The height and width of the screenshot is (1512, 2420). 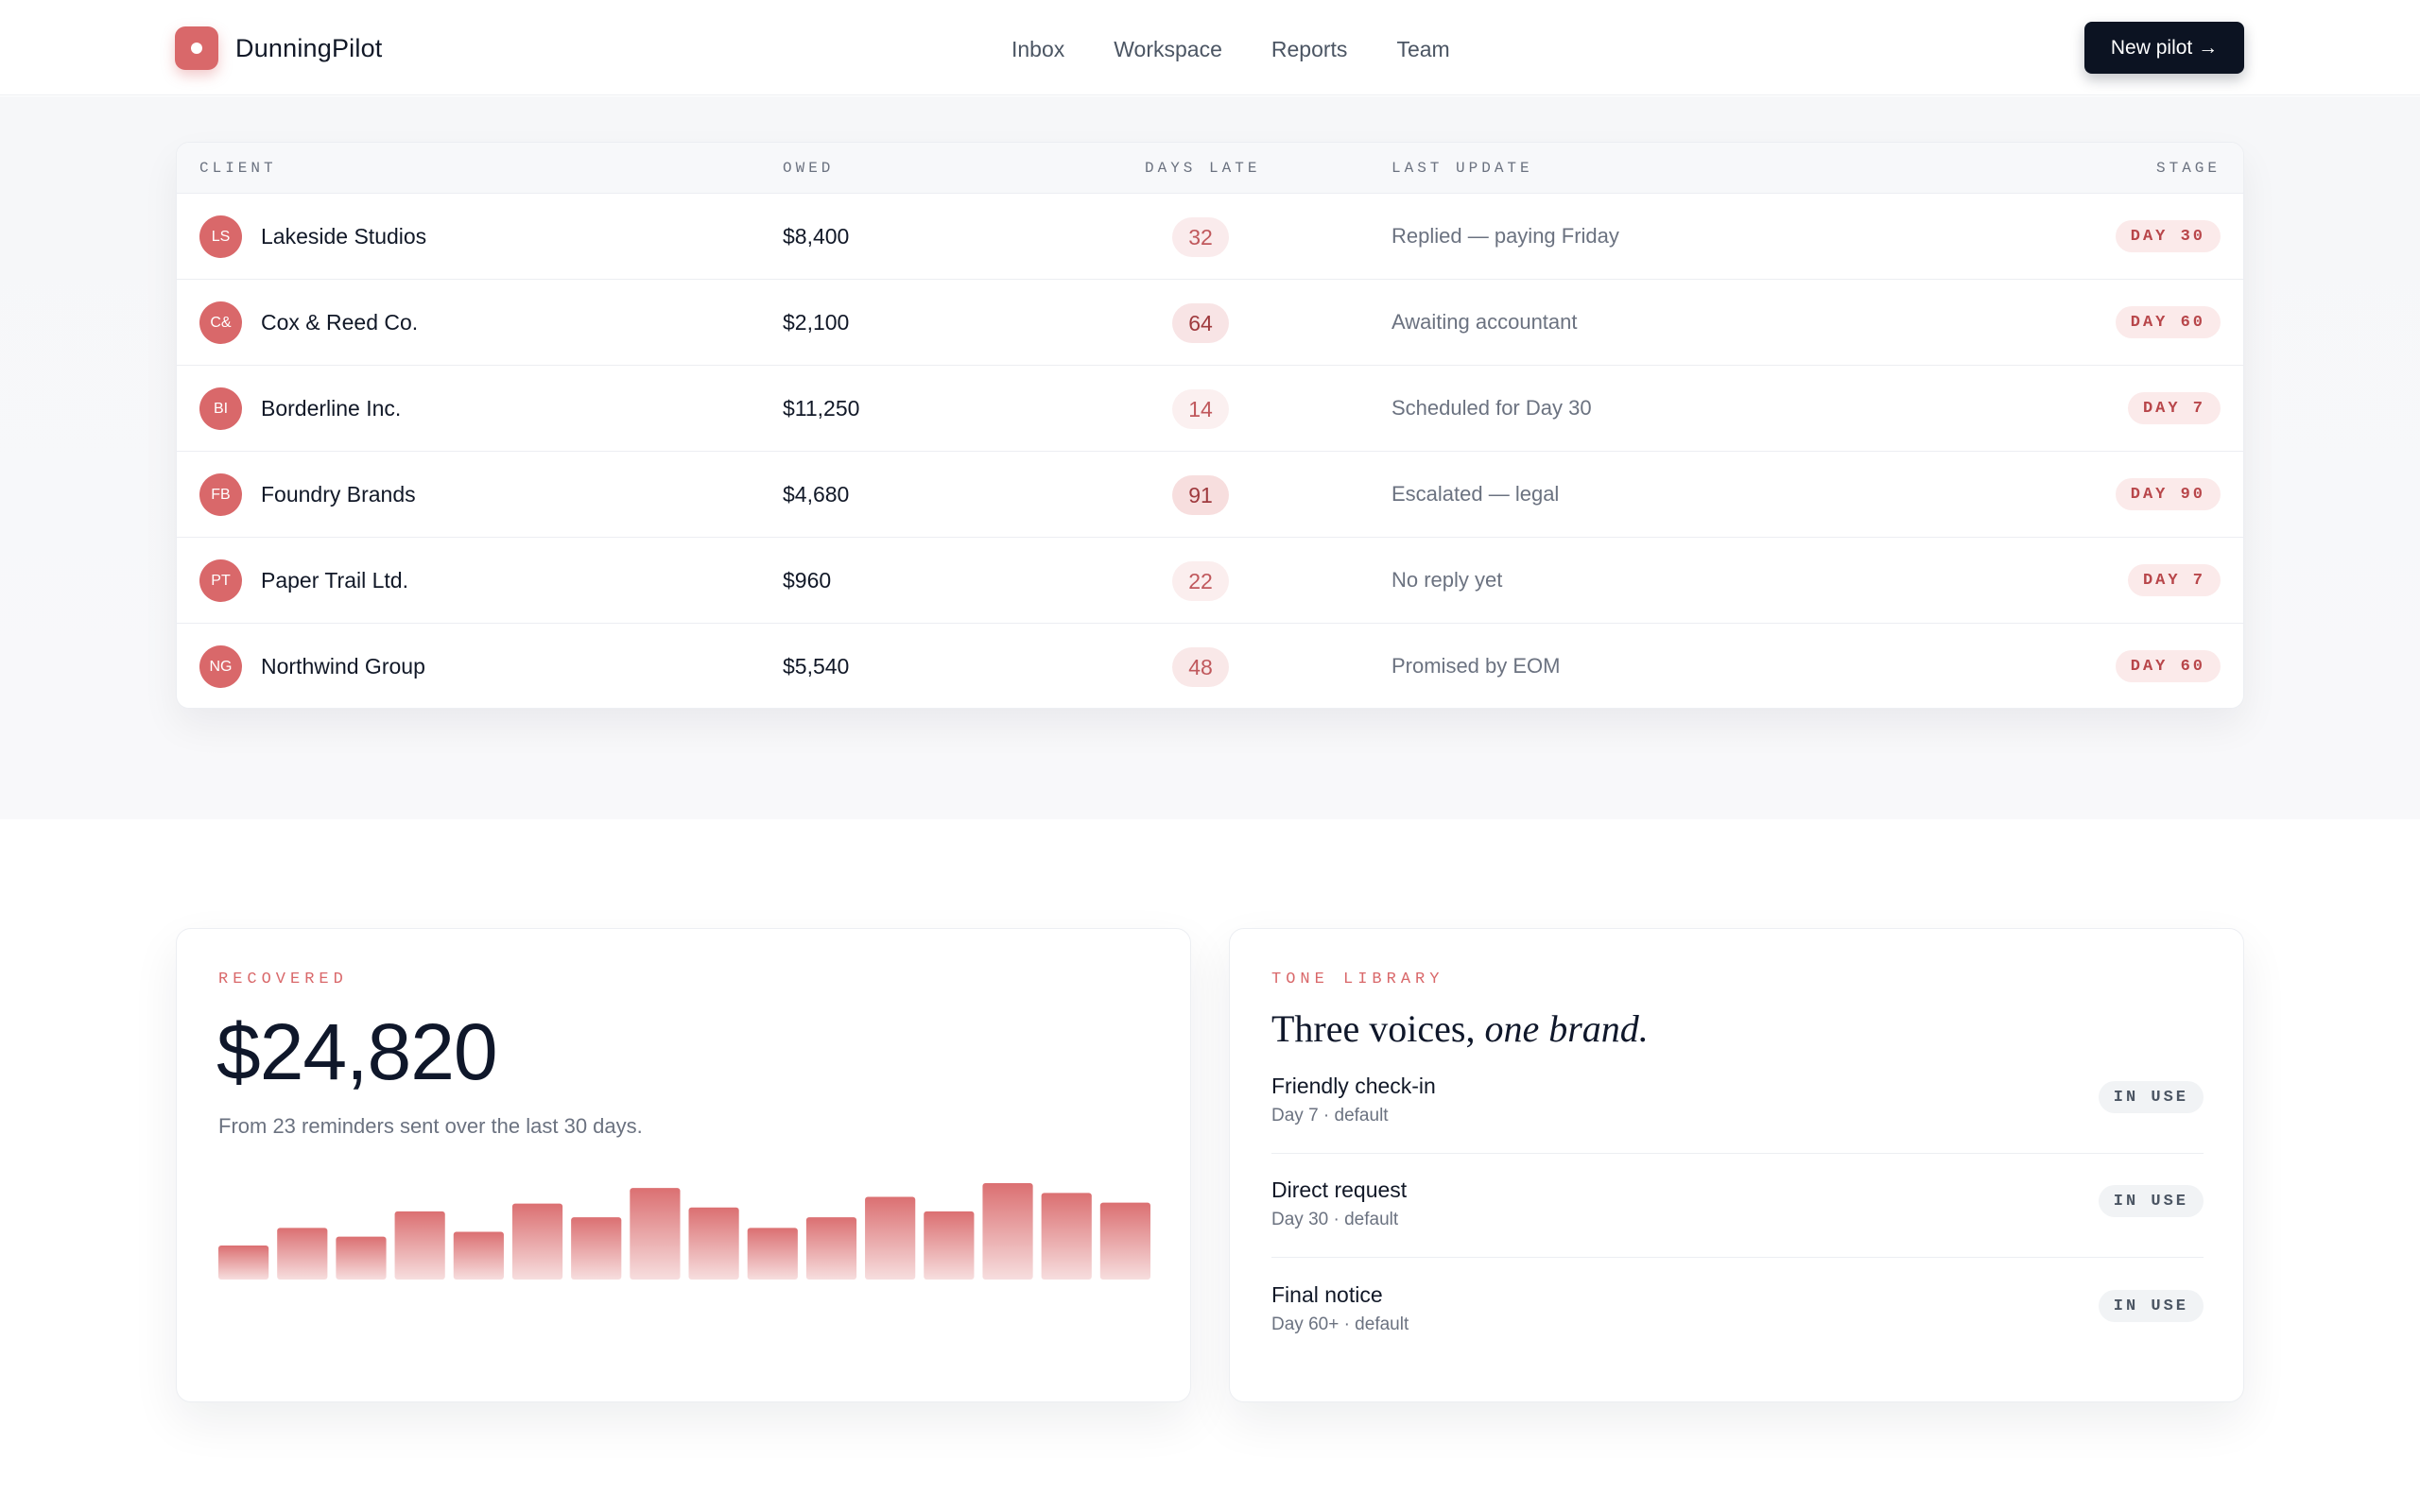 I want to click on avatar: BI, so click(x=220, y=408).